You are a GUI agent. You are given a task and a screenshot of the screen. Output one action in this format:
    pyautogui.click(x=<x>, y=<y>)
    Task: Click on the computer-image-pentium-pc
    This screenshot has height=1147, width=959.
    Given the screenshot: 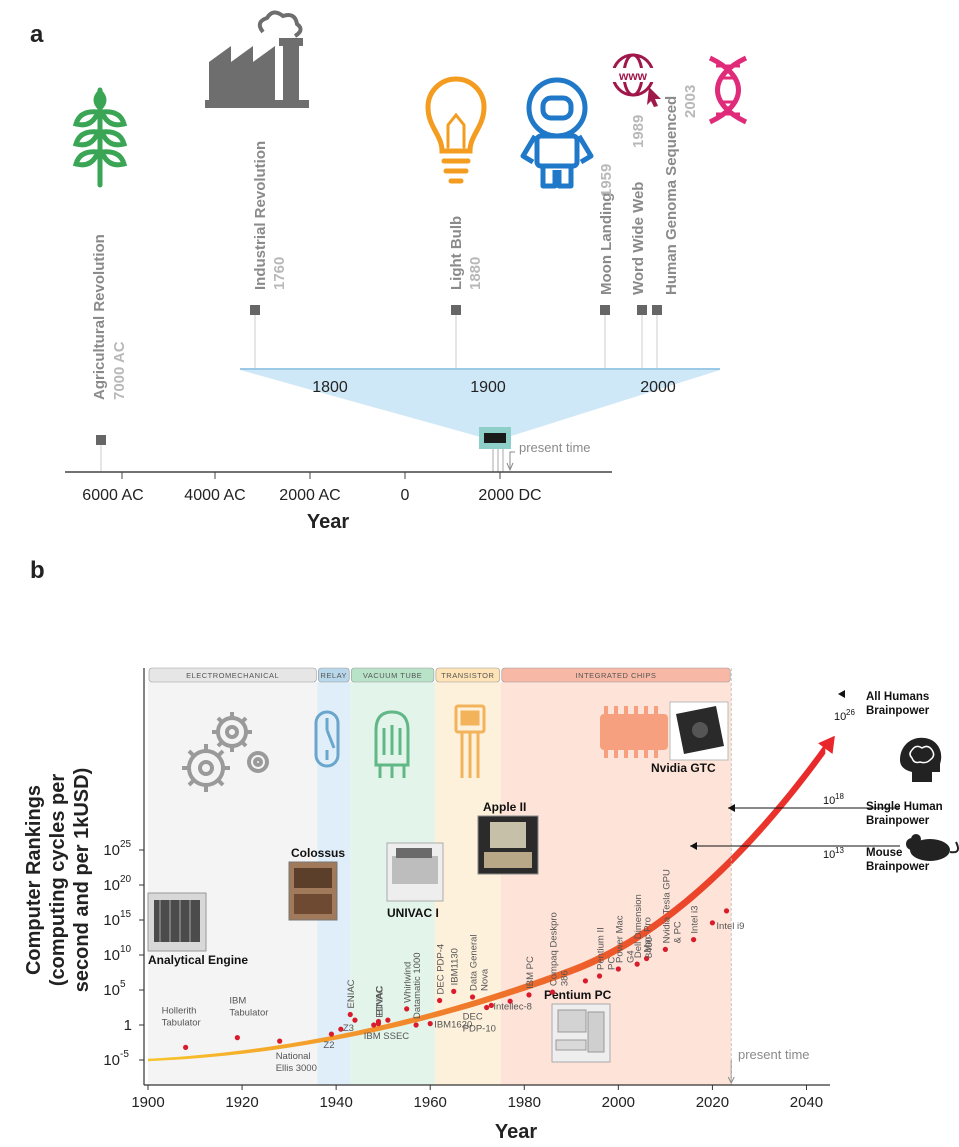 What is the action you would take?
    pyautogui.click(x=581, y=1033)
    